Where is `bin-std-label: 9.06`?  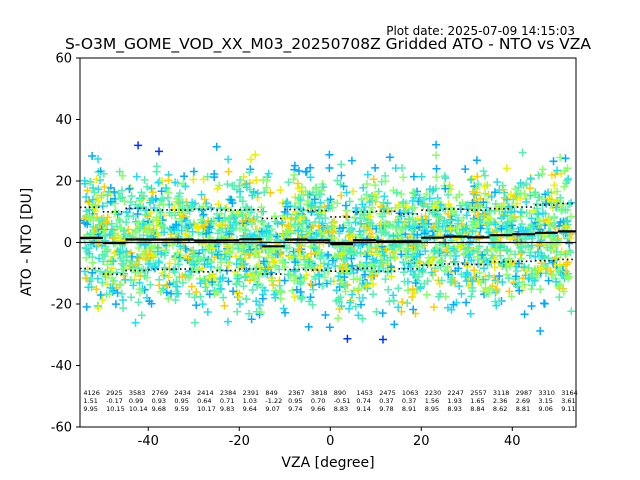
bin-std-label: 9.06 is located at coordinates (545, 409).